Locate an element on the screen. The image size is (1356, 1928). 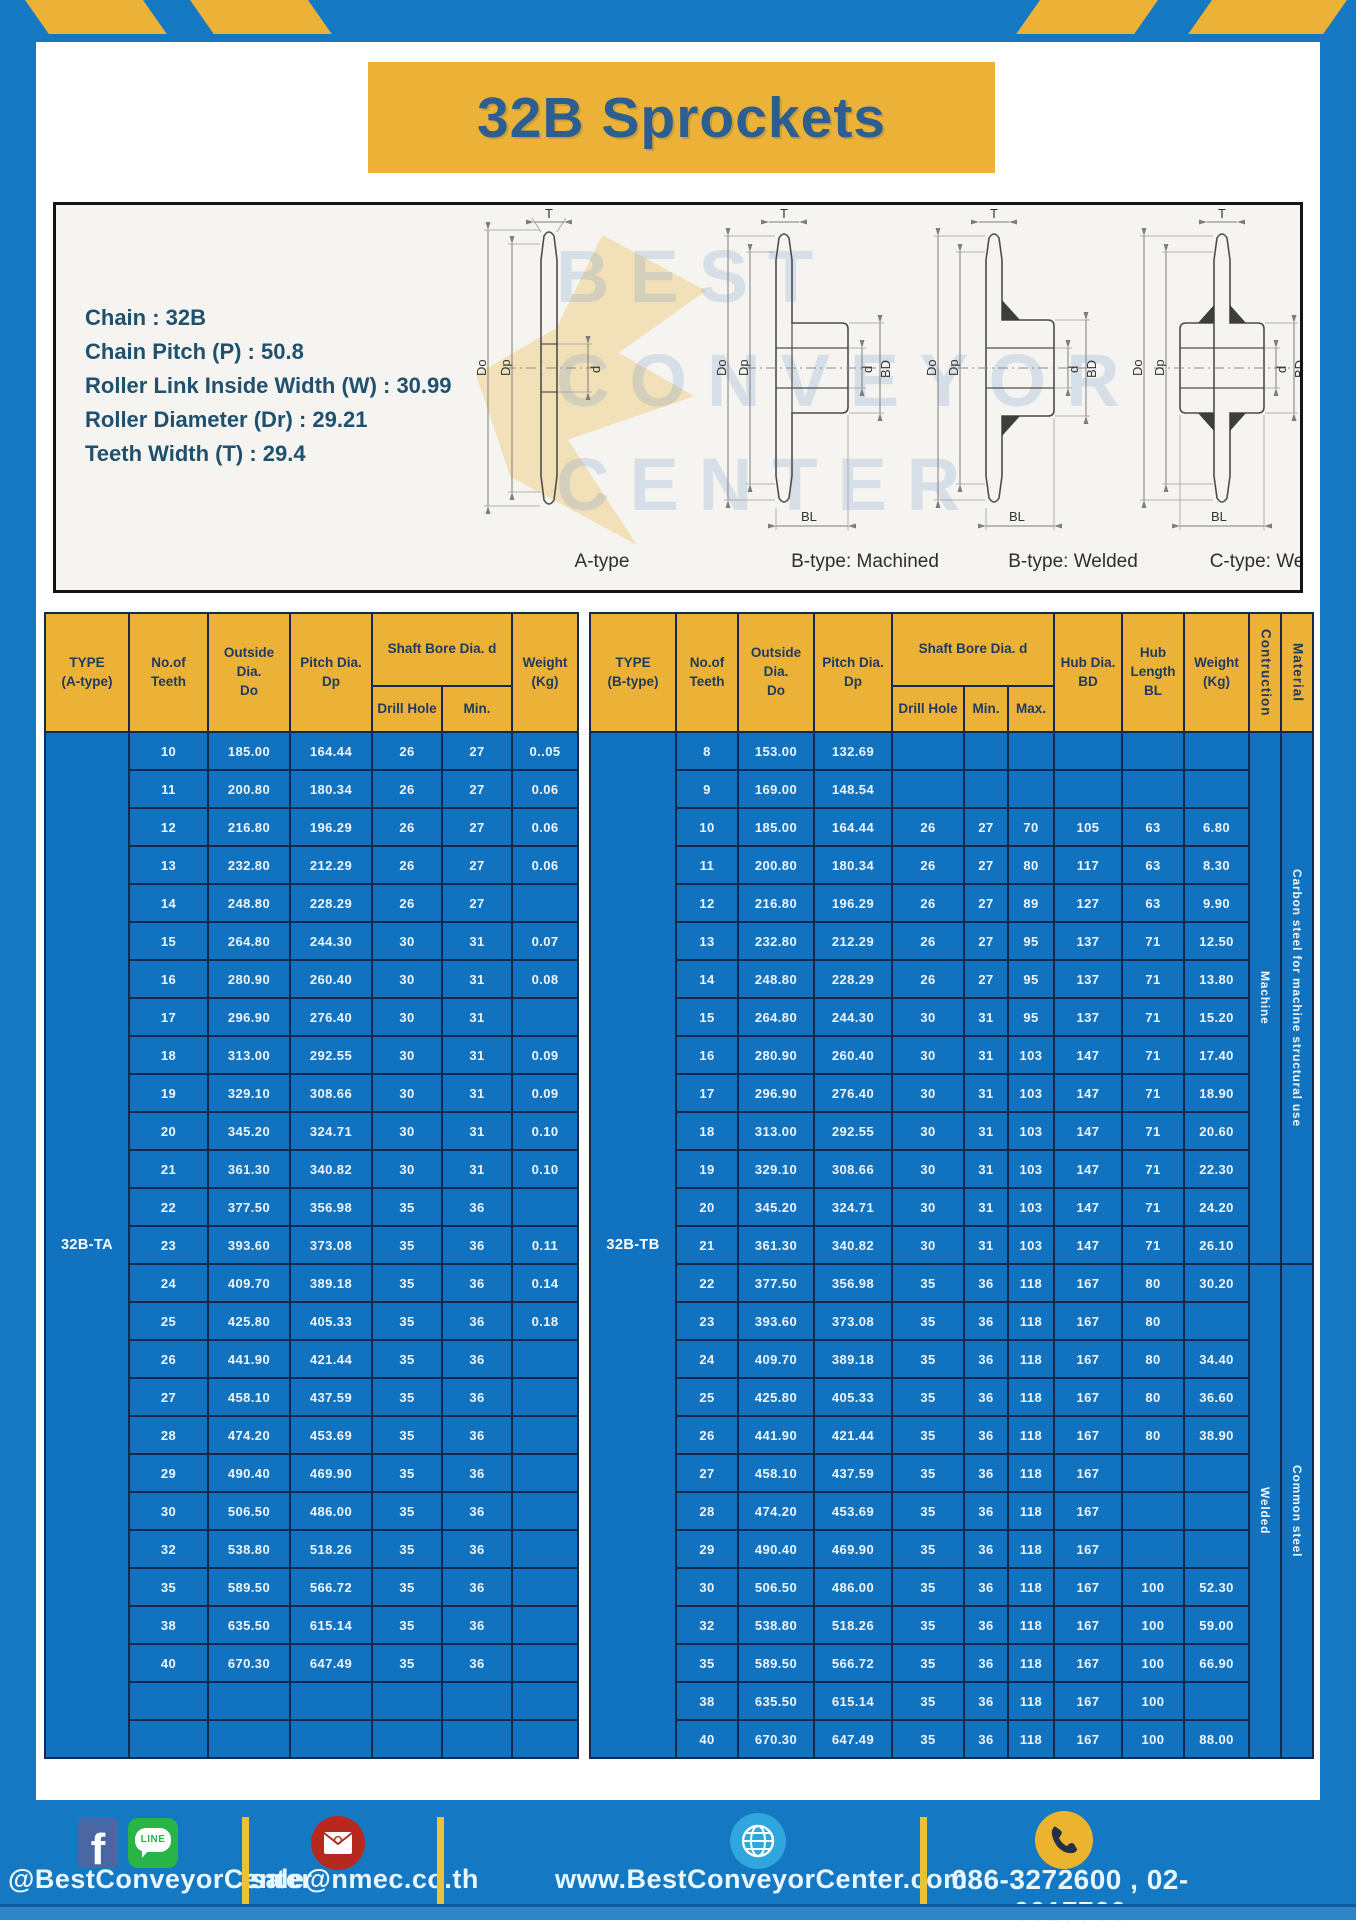
table-b-cell: 59.00 is located at coordinates (1216, 1625).